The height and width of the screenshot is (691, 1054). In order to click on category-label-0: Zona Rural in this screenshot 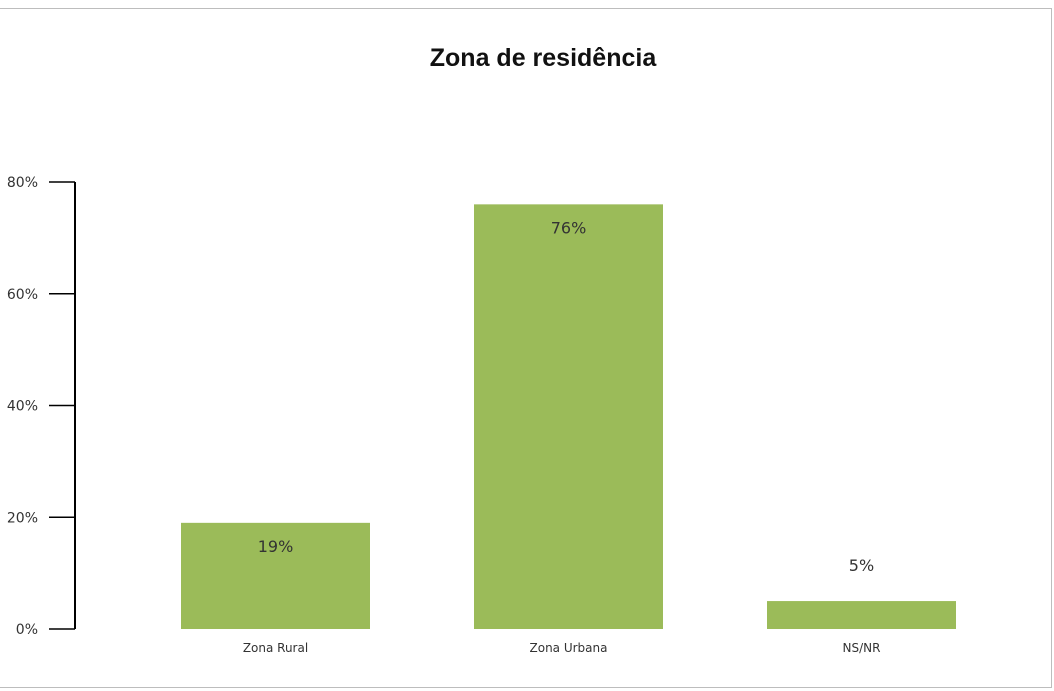, I will do `click(275, 648)`.